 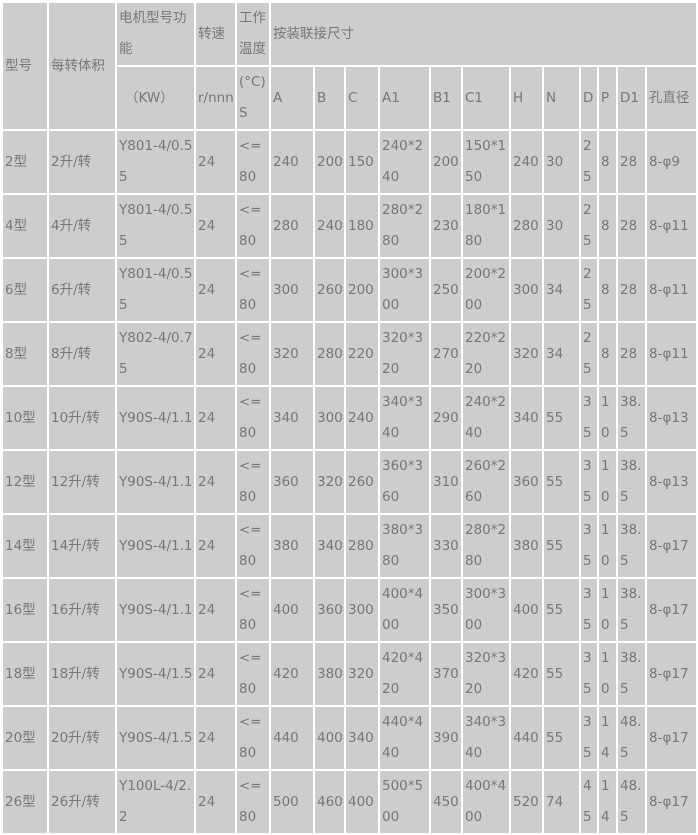 What do you see at coordinates (82, 802) in the screenshot?
I see `table-cell: 26升/转` at bounding box center [82, 802].